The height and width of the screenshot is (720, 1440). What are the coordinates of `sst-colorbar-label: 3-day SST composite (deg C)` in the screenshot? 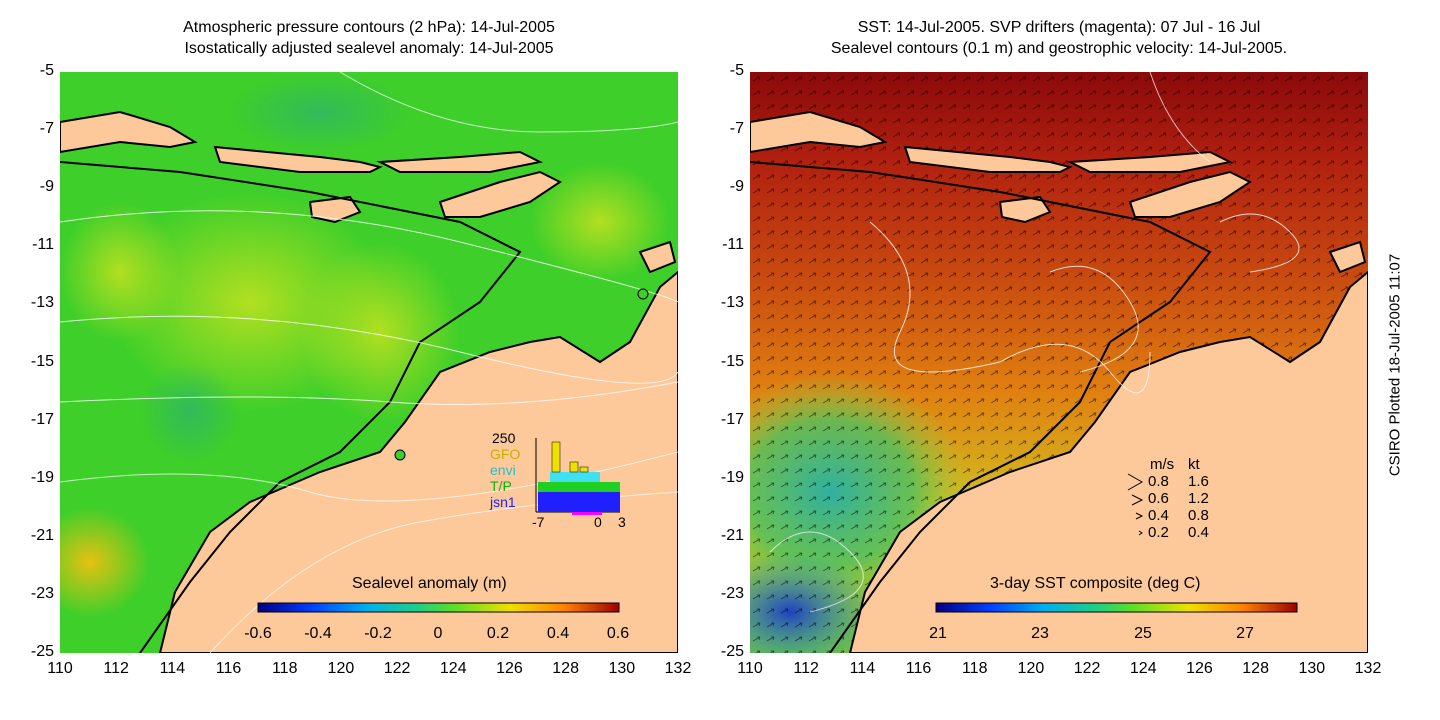 It's located at (1095, 583).